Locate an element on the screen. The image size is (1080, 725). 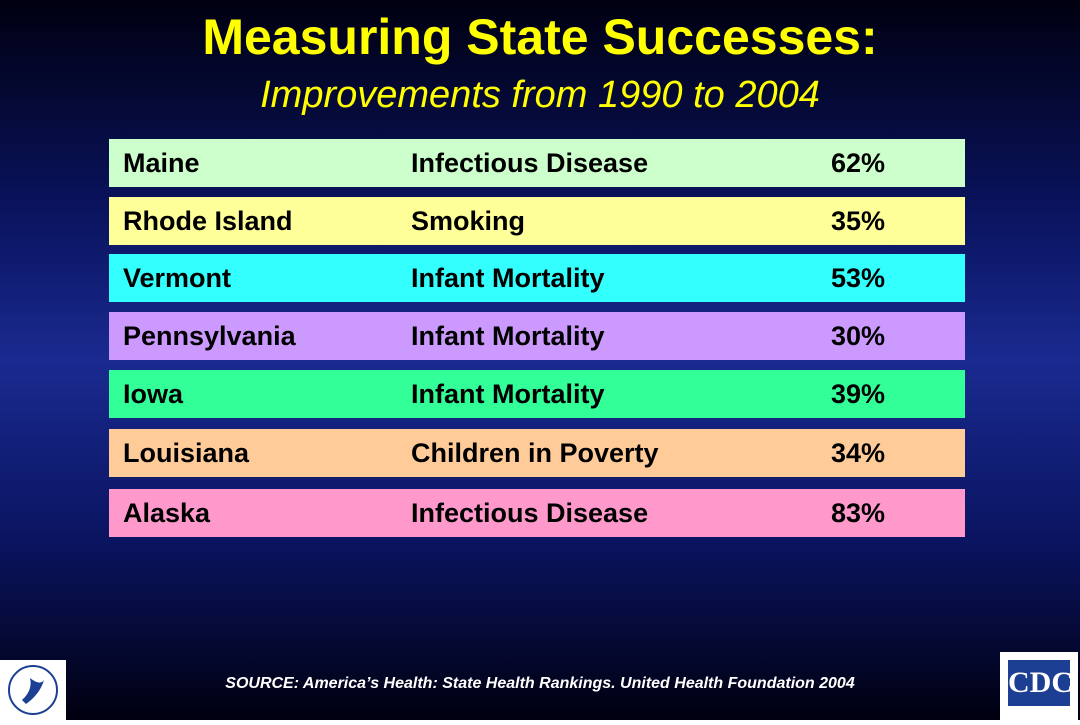
hhs-emblem is located at coordinates (33, 690).